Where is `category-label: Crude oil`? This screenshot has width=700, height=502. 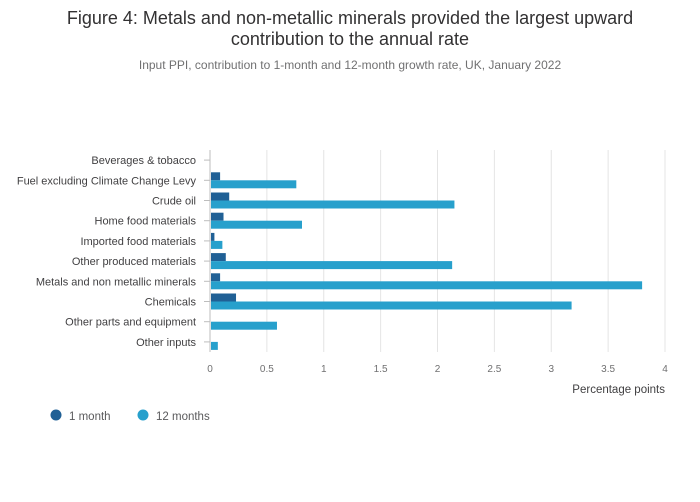
category-label: Crude oil is located at coordinates (174, 202).